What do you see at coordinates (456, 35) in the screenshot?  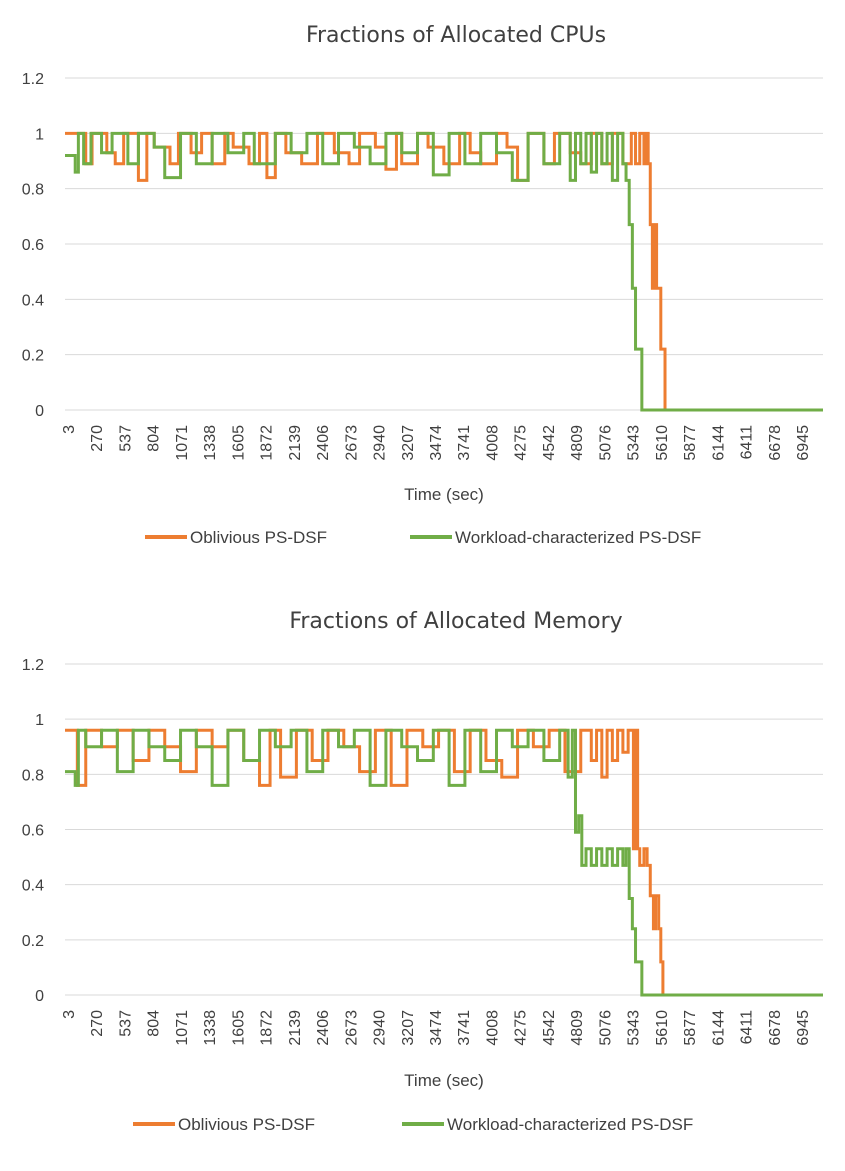 I see `chart-title: Fractions of Allocated CPUs` at bounding box center [456, 35].